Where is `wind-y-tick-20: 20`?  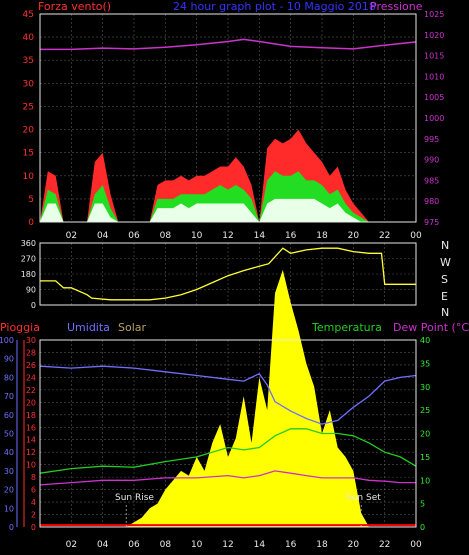 wind-y-tick-20: 20 is located at coordinates (29, 131).